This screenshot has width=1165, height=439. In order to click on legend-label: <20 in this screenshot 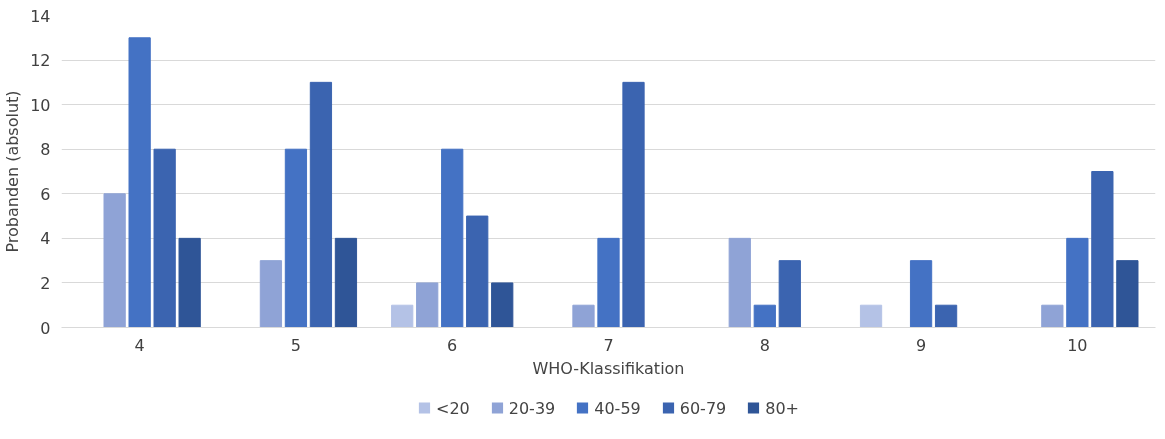, I will do `click(452, 407)`.